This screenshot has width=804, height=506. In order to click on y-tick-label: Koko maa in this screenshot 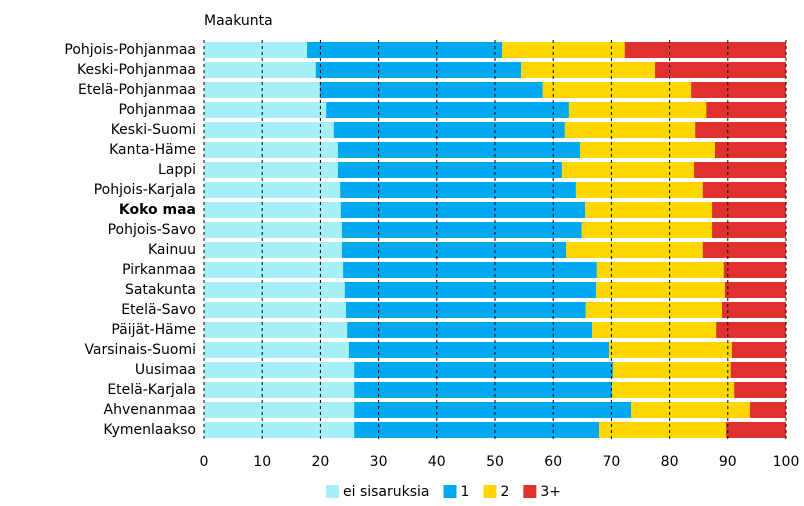, I will do `click(157, 210)`.